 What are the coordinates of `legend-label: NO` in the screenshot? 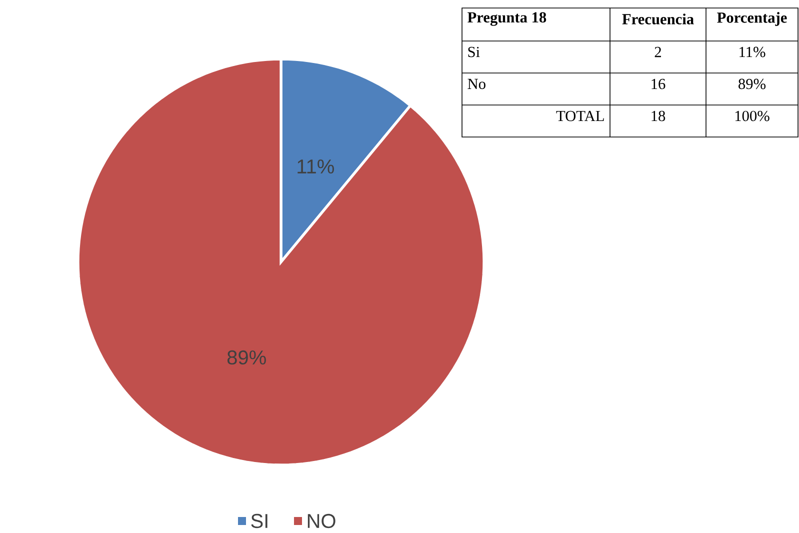 It's located at (322, 521).